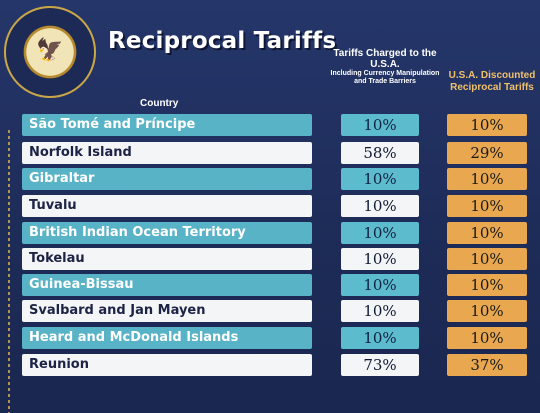  I want to click on country-name: Tokelau, so click(167, 259).